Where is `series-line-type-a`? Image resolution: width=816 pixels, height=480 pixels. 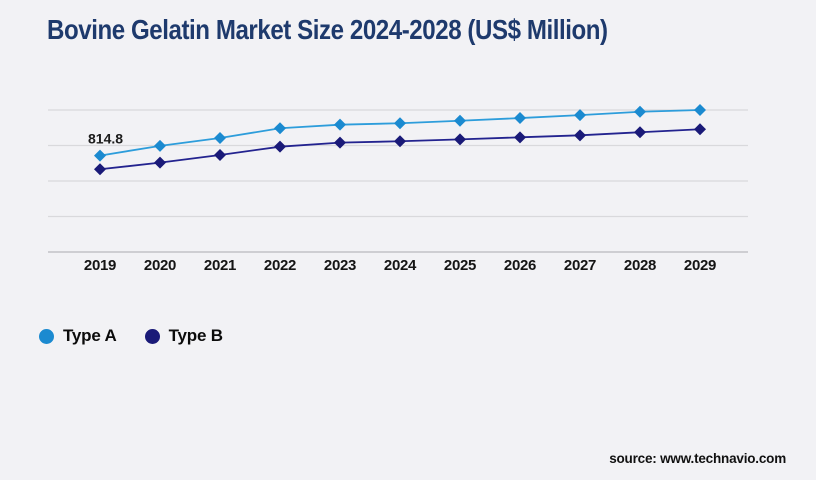 series-line-type-a is located at coordinates (400, 133).